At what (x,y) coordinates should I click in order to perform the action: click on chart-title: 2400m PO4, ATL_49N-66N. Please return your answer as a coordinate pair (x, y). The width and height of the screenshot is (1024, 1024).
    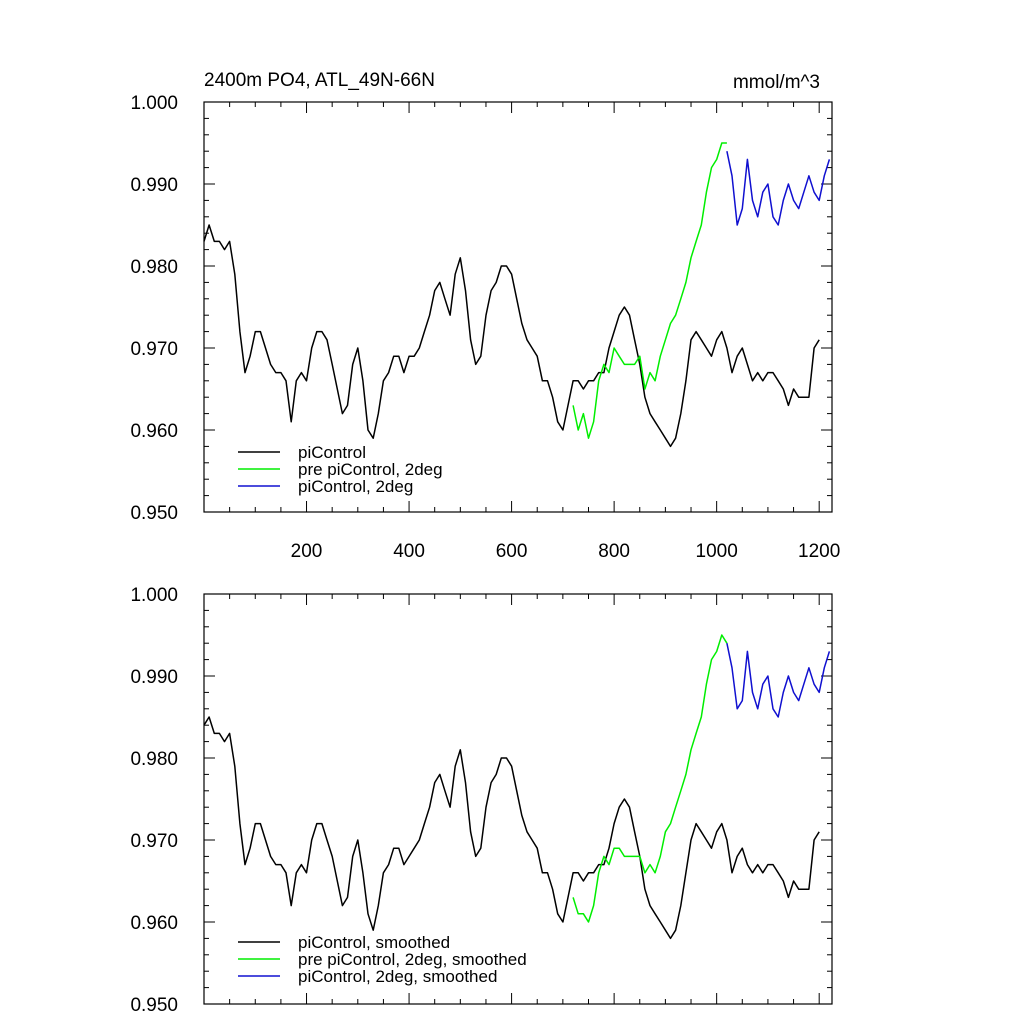
    Looking at the image, I should click on (319, 80).